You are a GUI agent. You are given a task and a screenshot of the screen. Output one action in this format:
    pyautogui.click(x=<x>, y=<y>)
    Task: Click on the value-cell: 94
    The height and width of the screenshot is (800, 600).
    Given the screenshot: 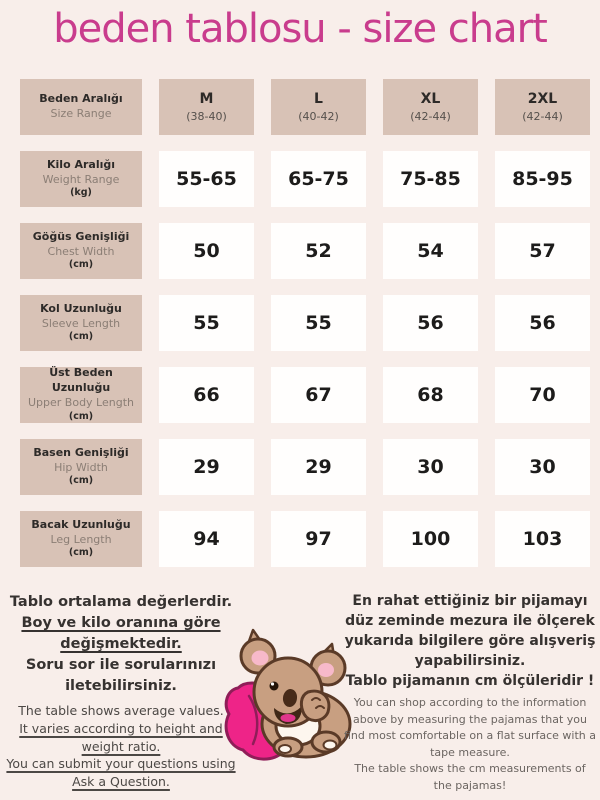 What is the action you would take?
    pyautogui.click(x=206, y=539)
    